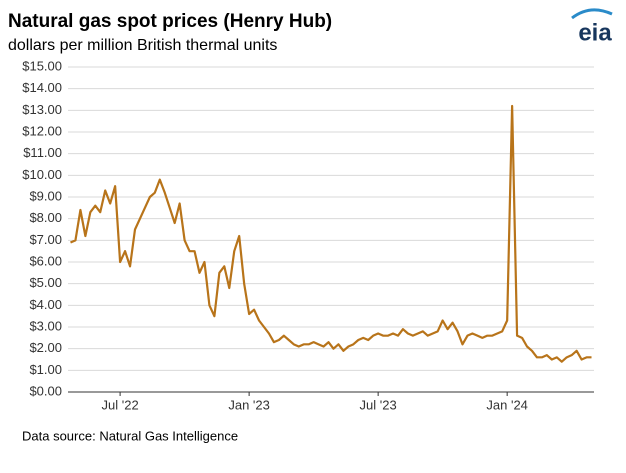 The height and width of the screenshot is (473, 626). What do you see at coordinates (170, 21) in the screenshot?
I see `chart-title: Natural gas spot prices (Henry Hub)` at bounding box center [170, 21].